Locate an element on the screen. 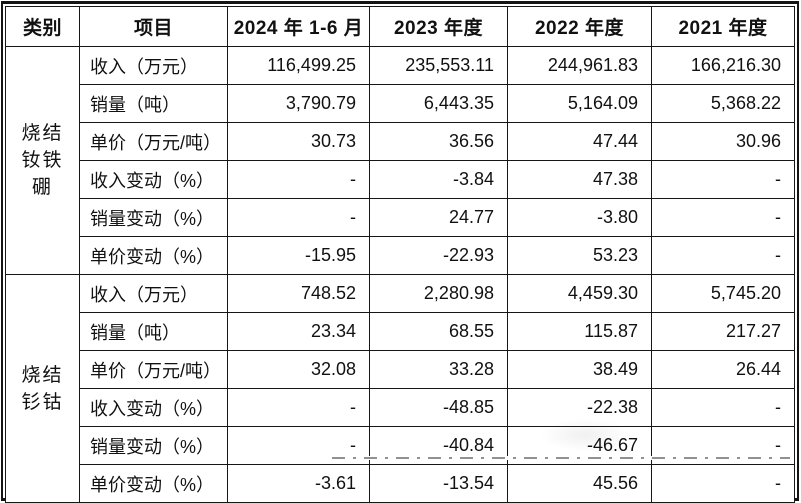  value-cell: 68.55 is located at coordinates (438, 331).